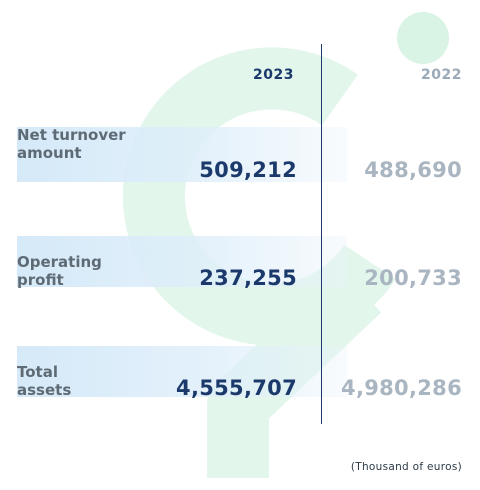 Image resolution: width=480 pixels, height=490 pixels. I want to click on logo-dot, so click(423, 38).